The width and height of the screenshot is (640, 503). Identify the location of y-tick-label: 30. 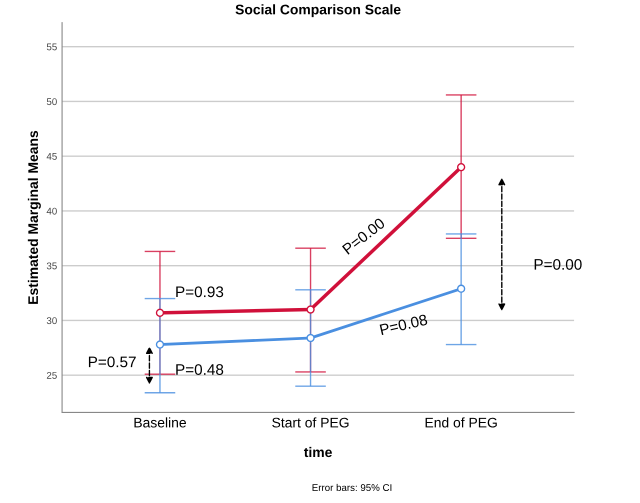
(51, 320).